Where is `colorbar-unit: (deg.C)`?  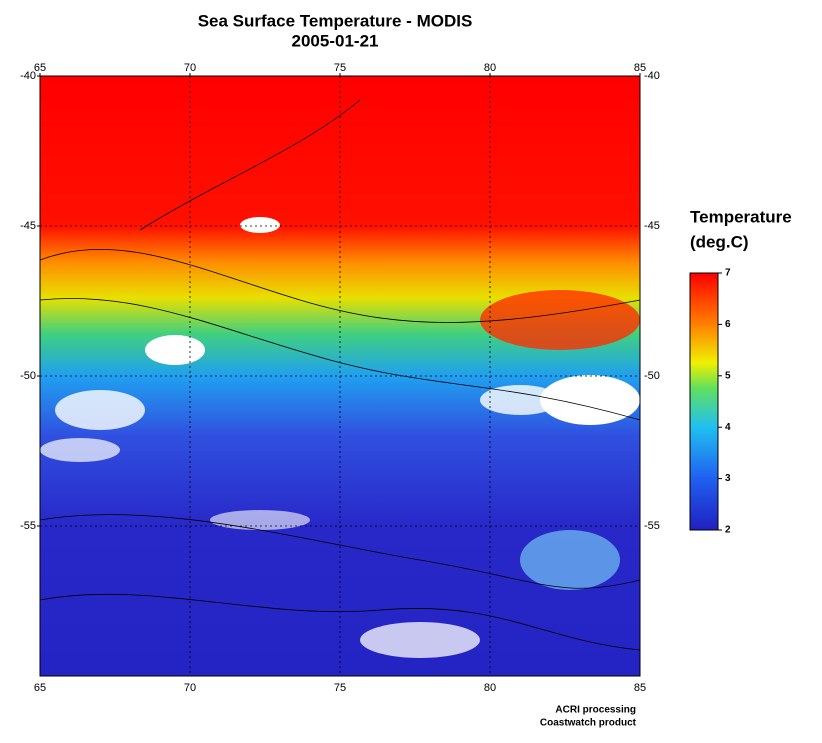 colorbar-unit: (deg.C) is located at coordinates (719, 241).